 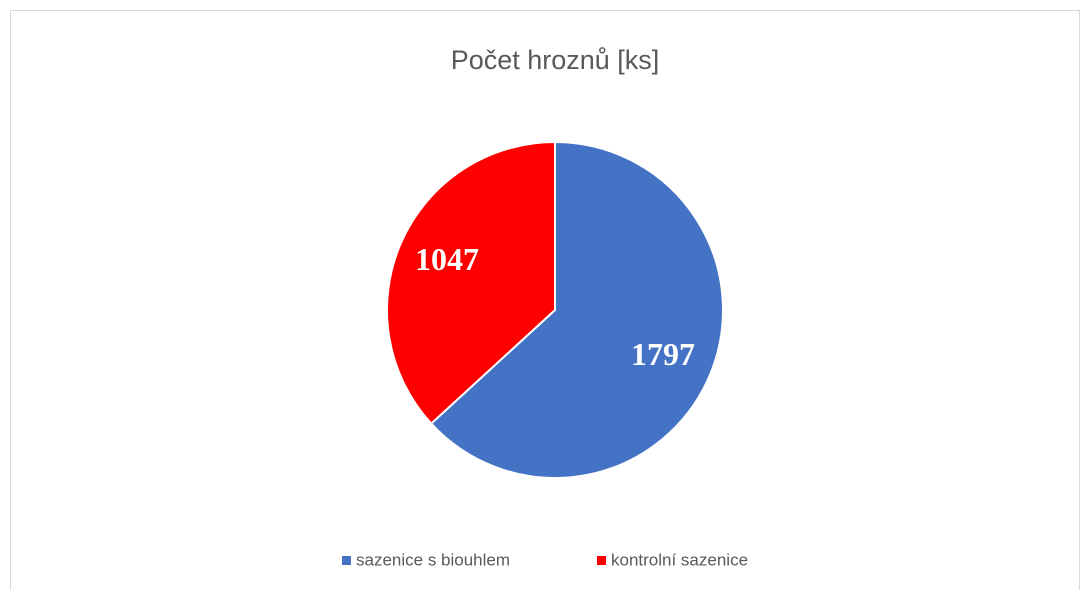 What do you see at coordinates (555, 60) in the screenshot?
I see `chart-title: Počet hroznů [ks]` at bounding box center [555, 60].